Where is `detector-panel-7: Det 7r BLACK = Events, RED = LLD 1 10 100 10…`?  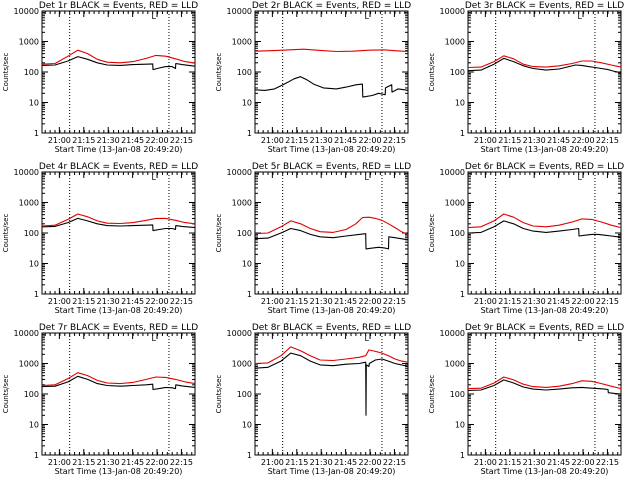
detector-panel-7: Det 7r BLACK = Events, RED = LLD 1 10 100 10… is located at coordinates (100, 399).